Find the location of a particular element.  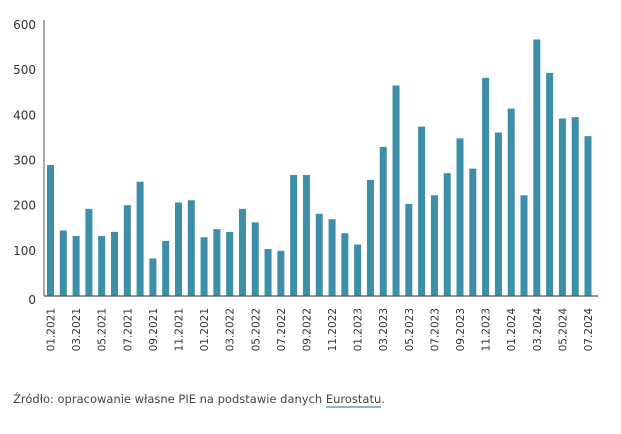

y-tick-label: 600 is located at coordinates (24, 25).